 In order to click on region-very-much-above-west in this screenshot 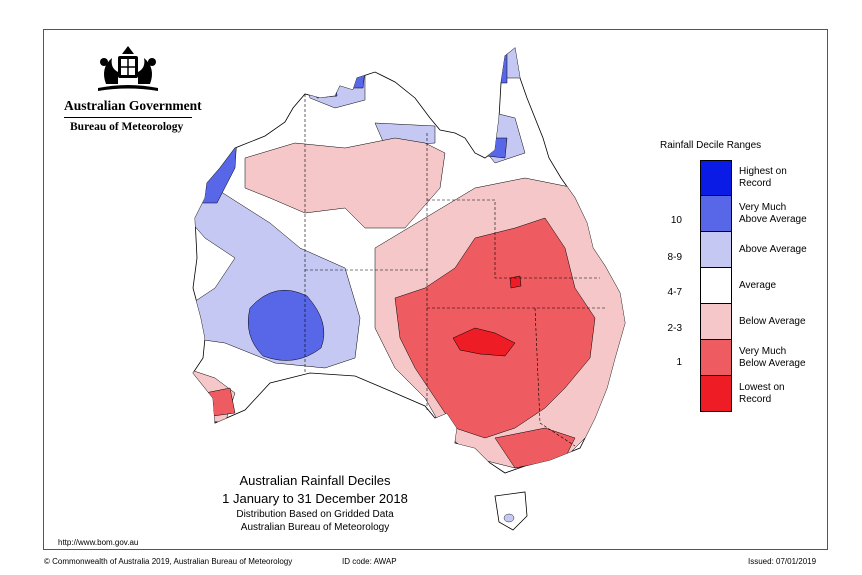, I will do `click(286, 325)`.